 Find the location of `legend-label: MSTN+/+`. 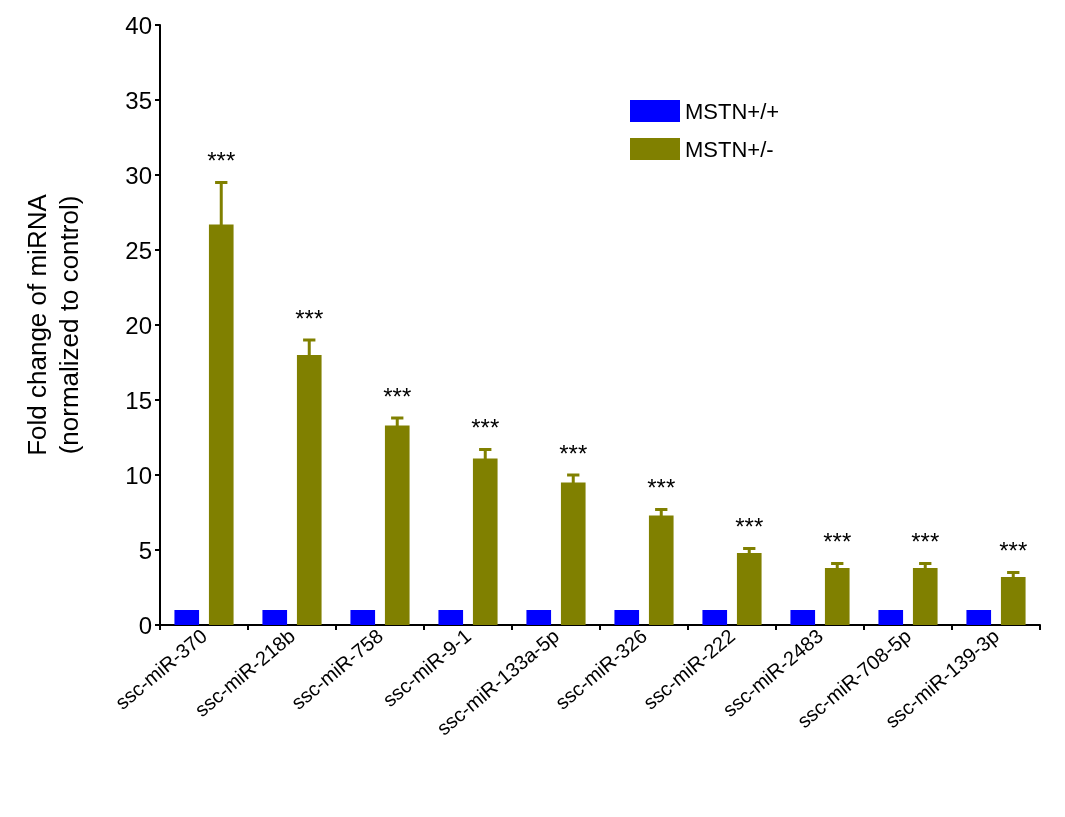

legend-label: MSTN+/+ is located at coordinates (732, 111).